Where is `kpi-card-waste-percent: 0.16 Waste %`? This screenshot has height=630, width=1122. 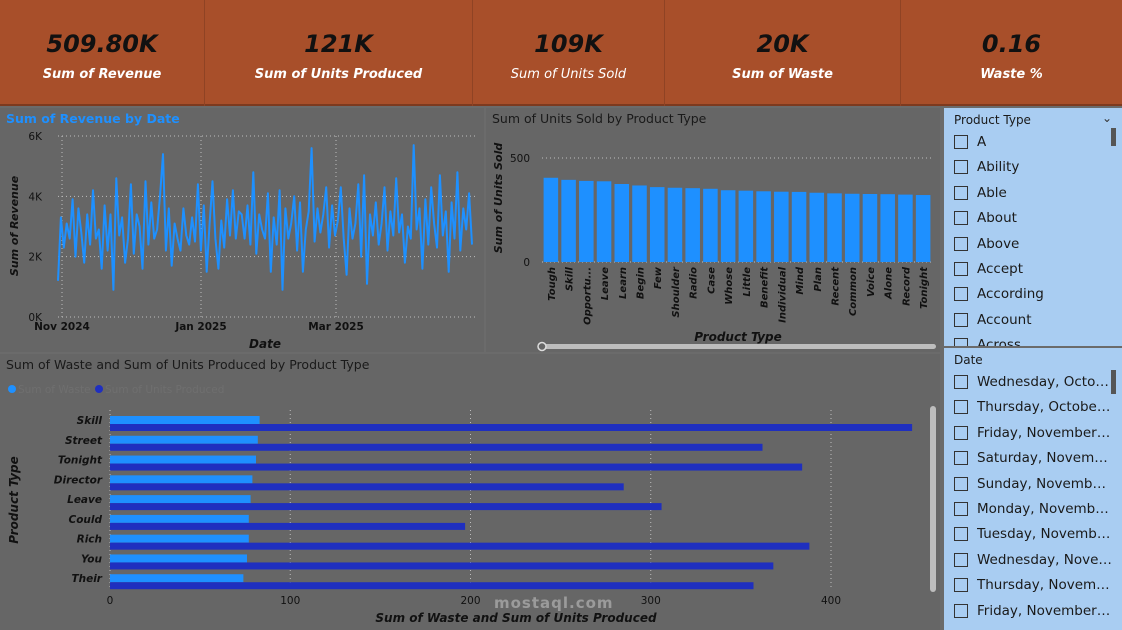
kpi-card-waste-percent: 0.16 Waste % is located at coordinates (1011, 53).